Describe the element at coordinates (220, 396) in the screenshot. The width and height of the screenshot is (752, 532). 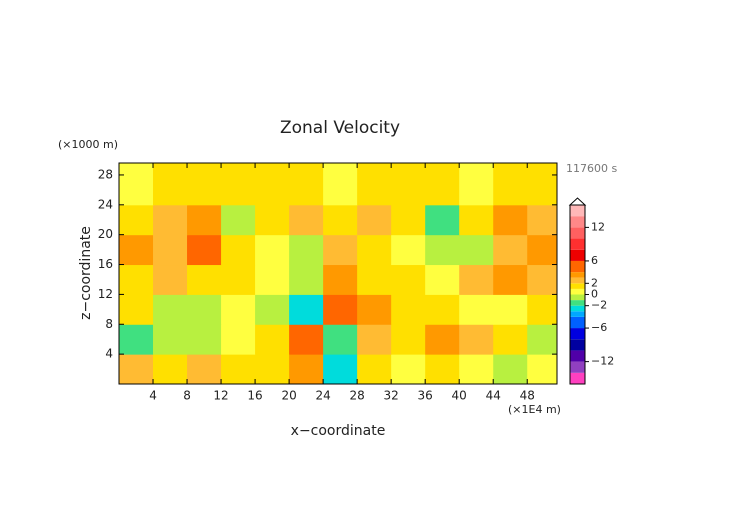
I see `x-tick-label: 12` at that location.